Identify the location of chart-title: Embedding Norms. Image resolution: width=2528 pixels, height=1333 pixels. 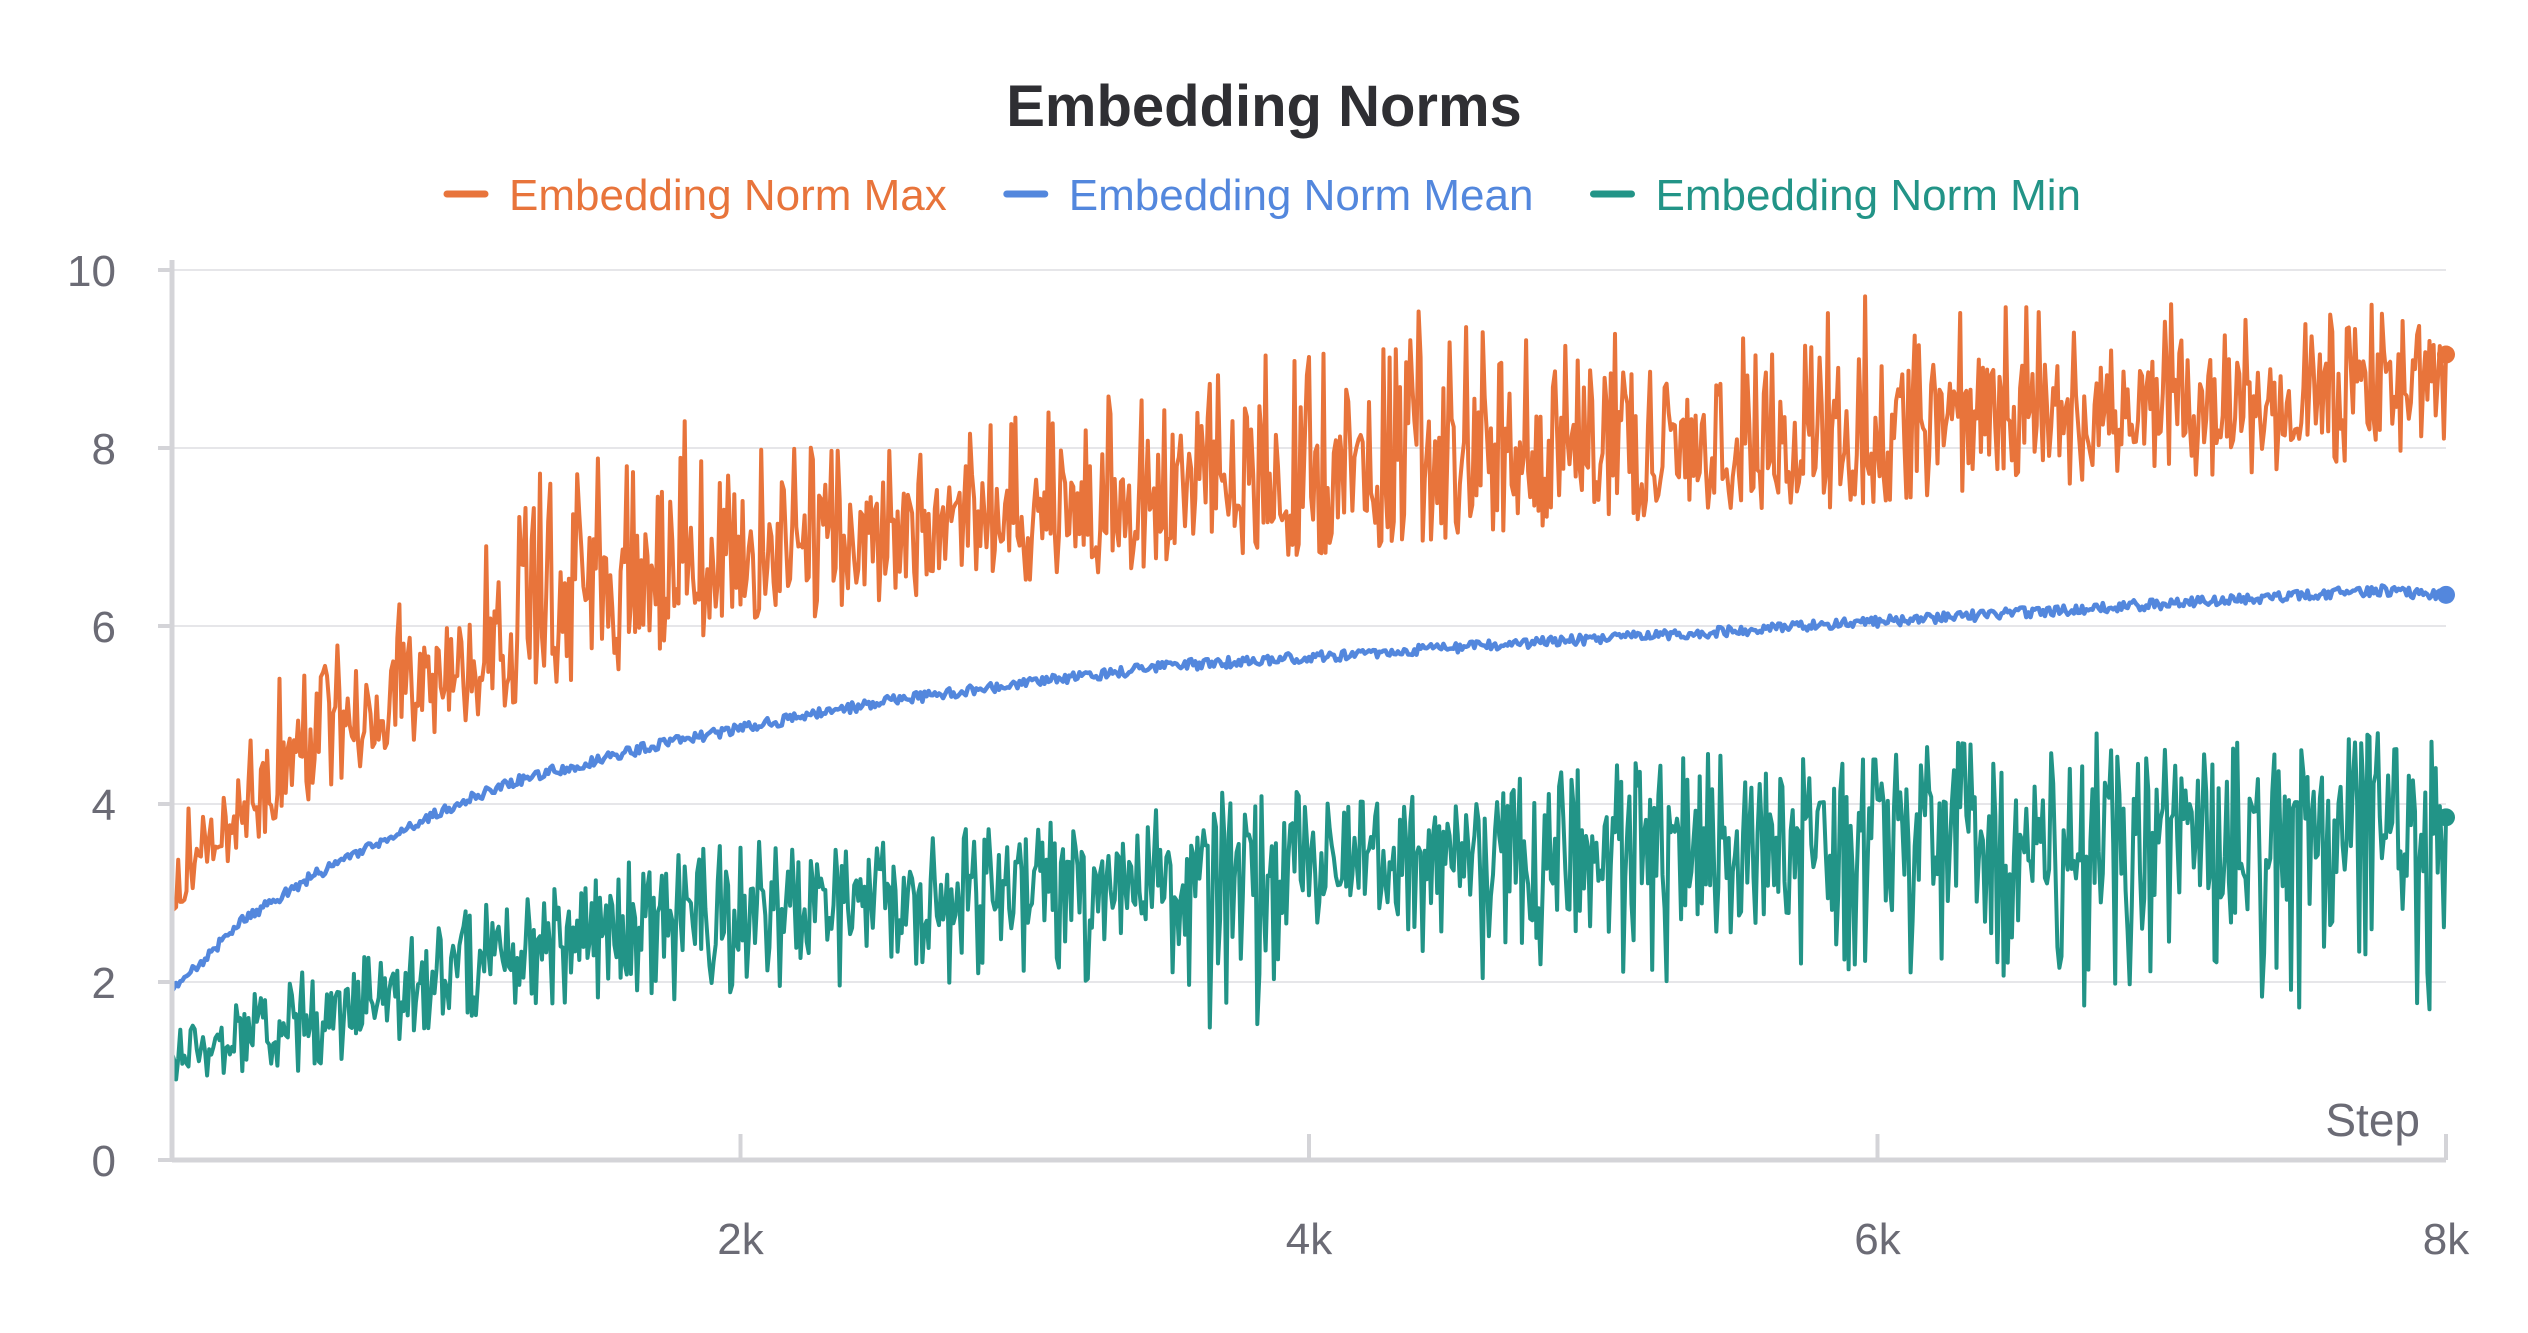
(1264, 106).